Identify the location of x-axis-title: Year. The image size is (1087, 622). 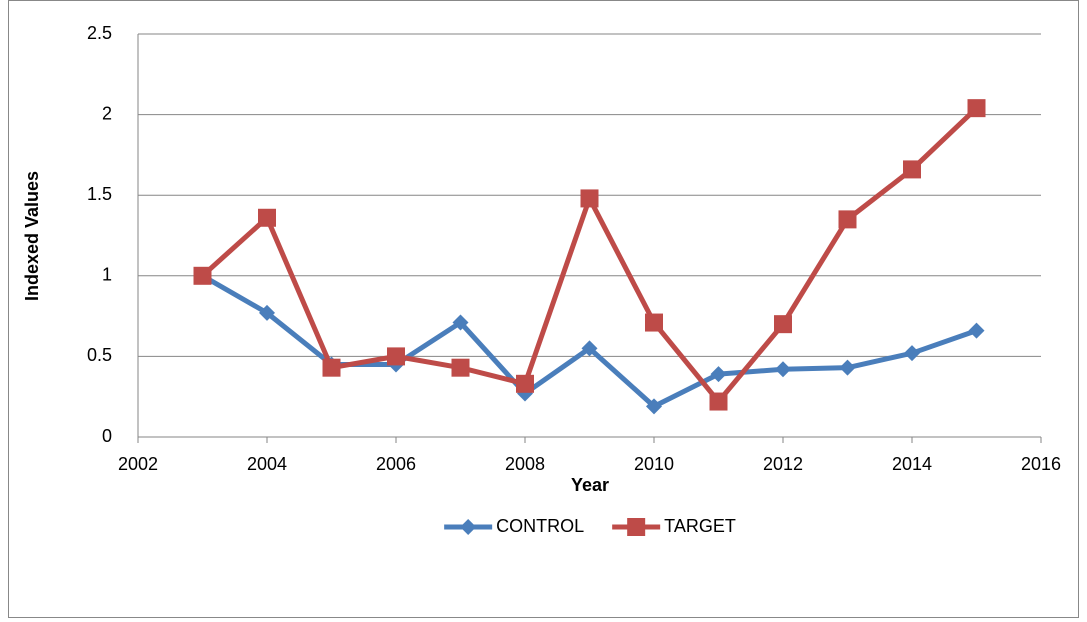
(590, 485).